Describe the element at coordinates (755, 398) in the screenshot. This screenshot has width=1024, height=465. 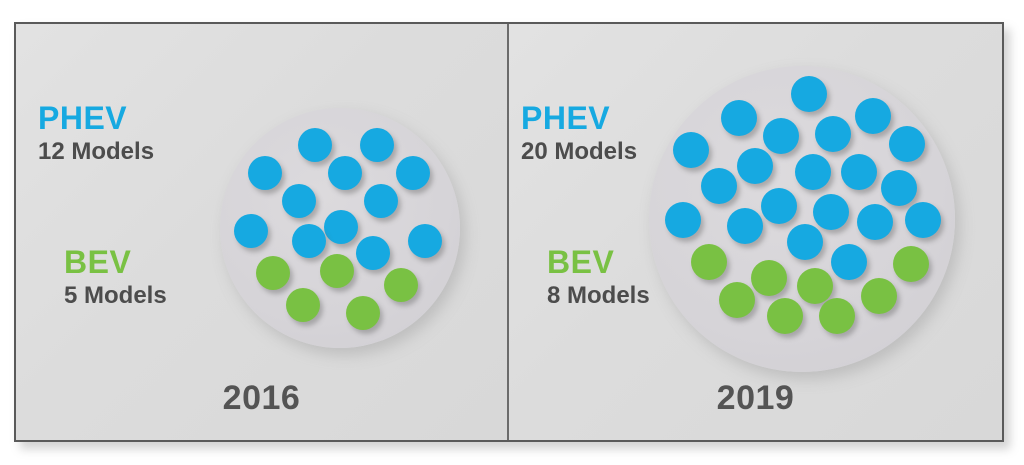
I see `year-label-2019: 2019` at that location.